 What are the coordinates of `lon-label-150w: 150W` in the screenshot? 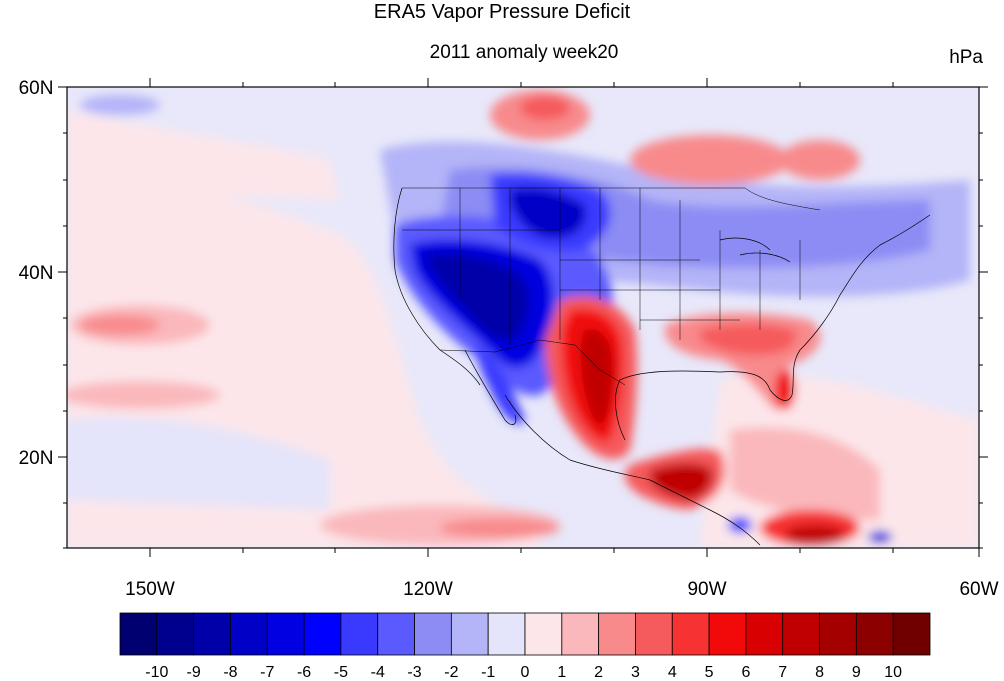 It's located at (150, 589).